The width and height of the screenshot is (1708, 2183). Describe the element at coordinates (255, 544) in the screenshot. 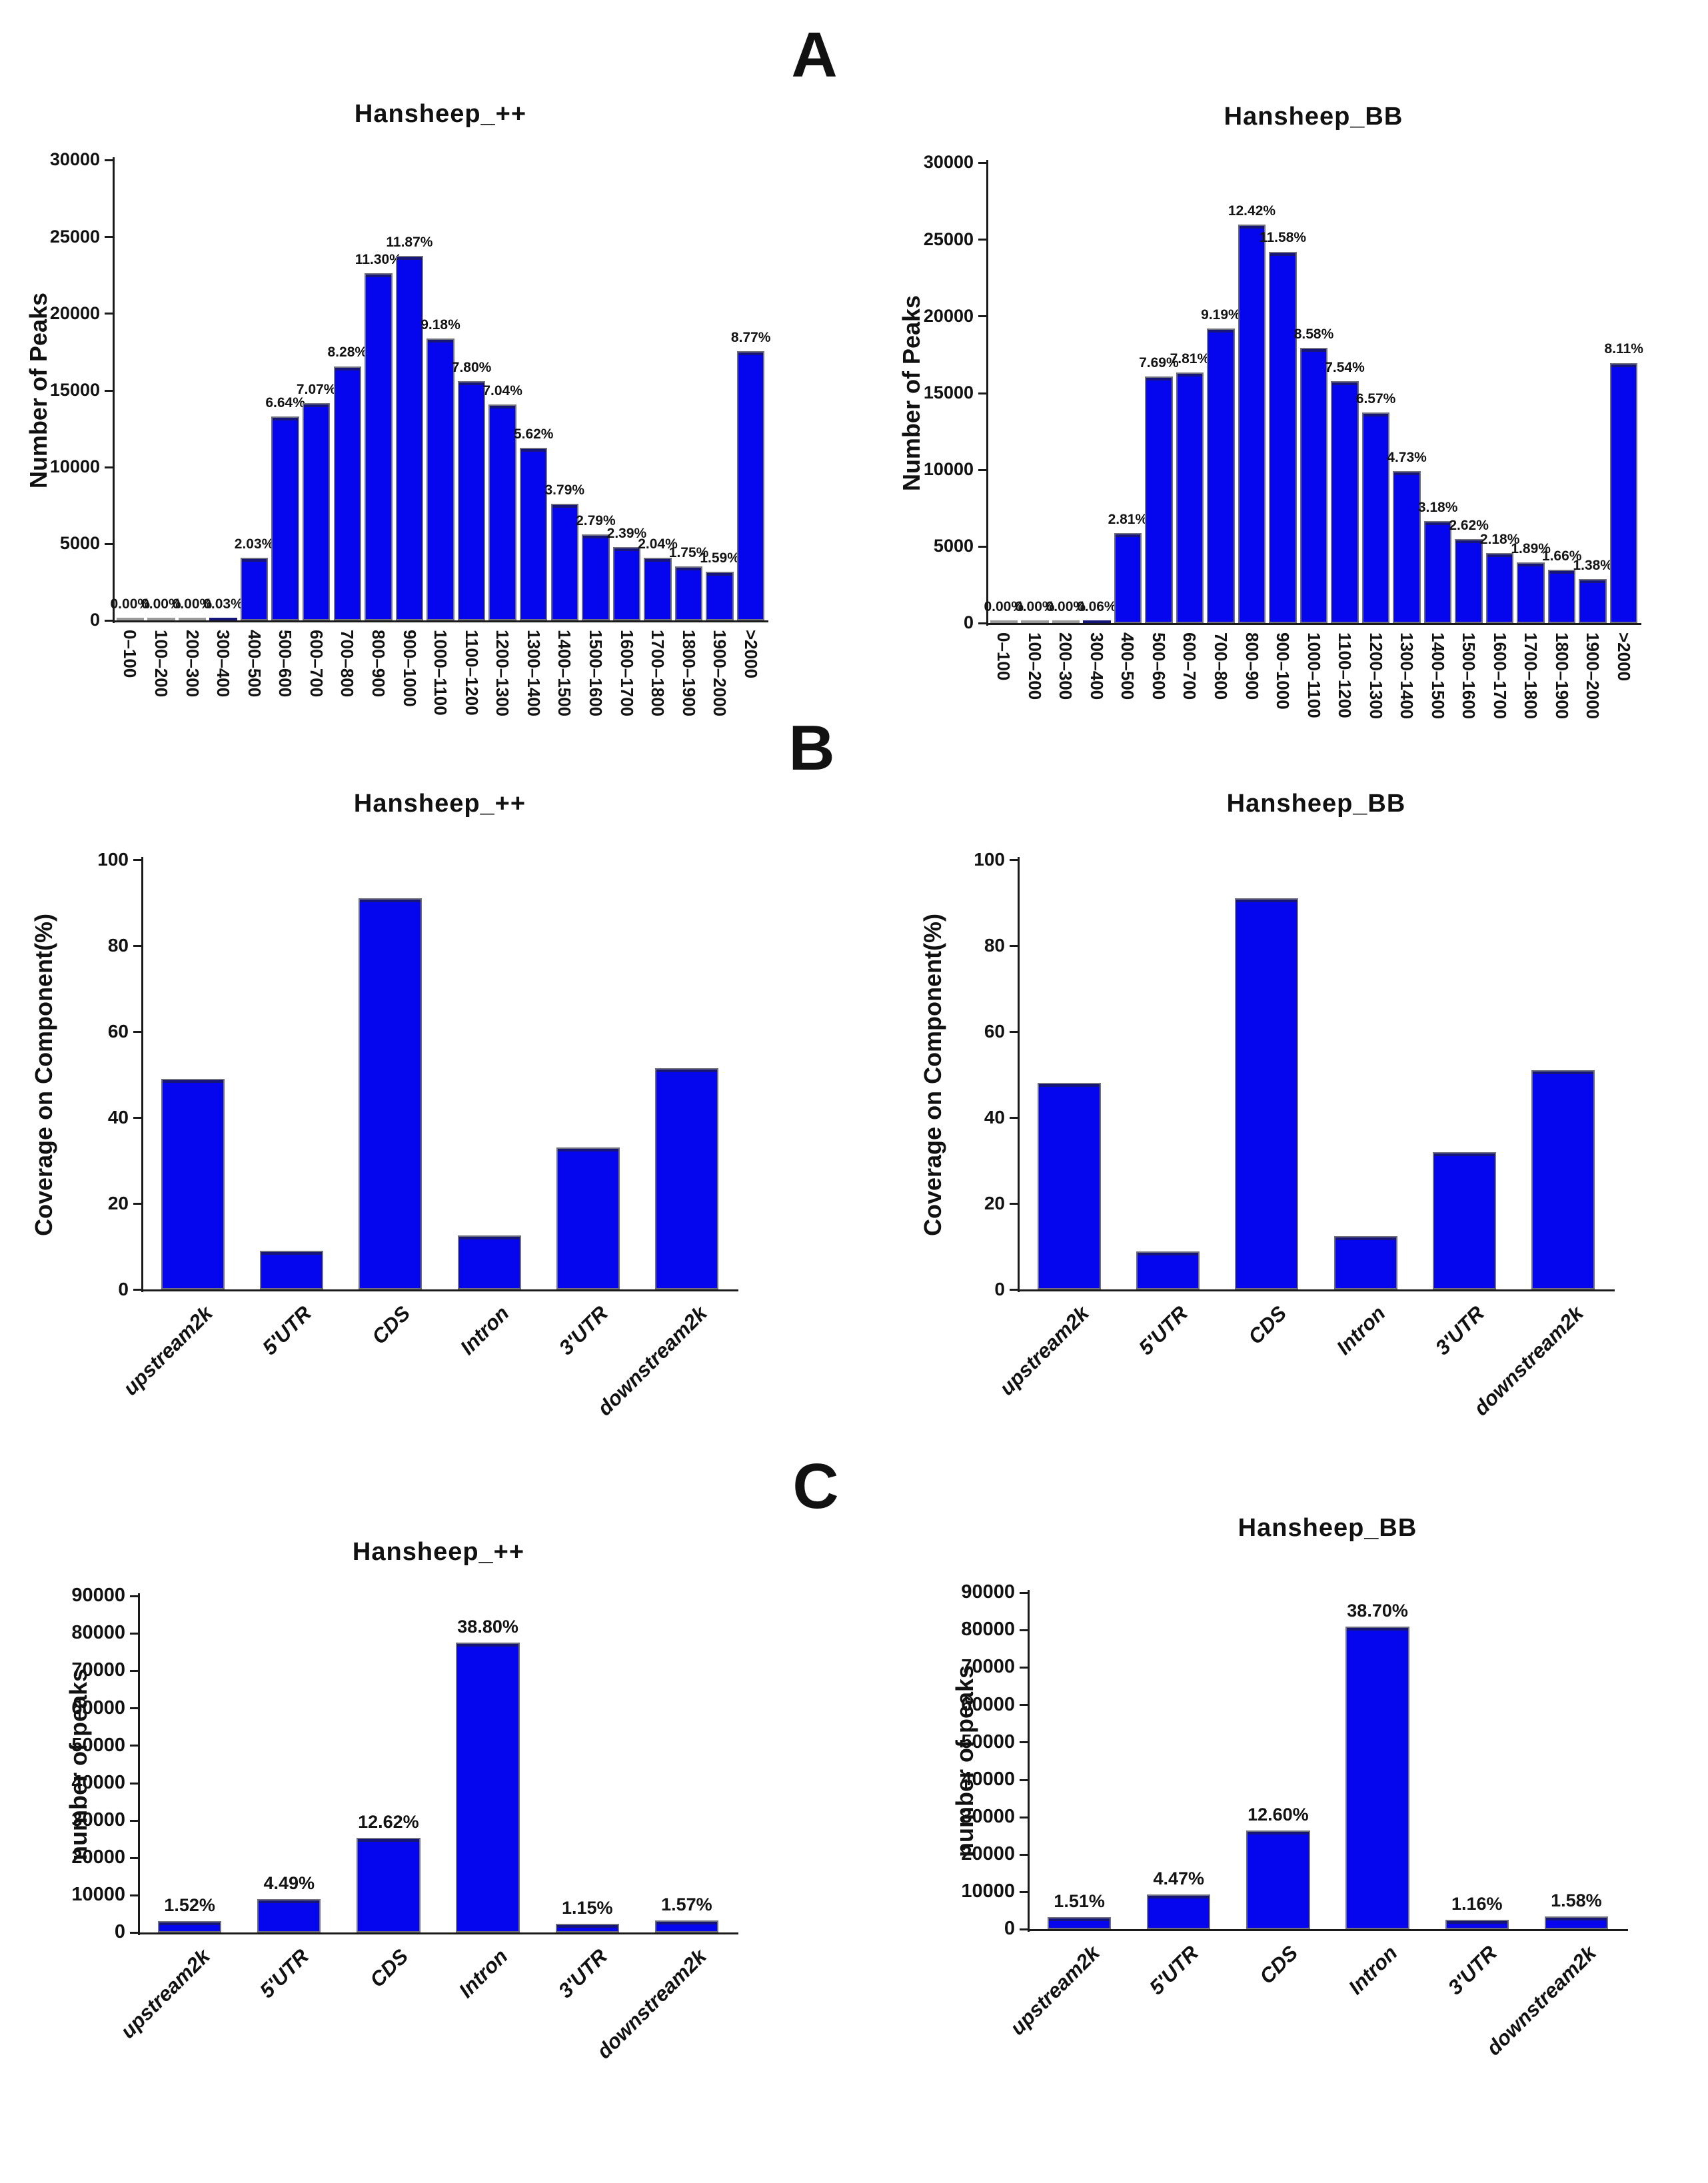

I see `bar-percent-label: 2.03%` at that location.